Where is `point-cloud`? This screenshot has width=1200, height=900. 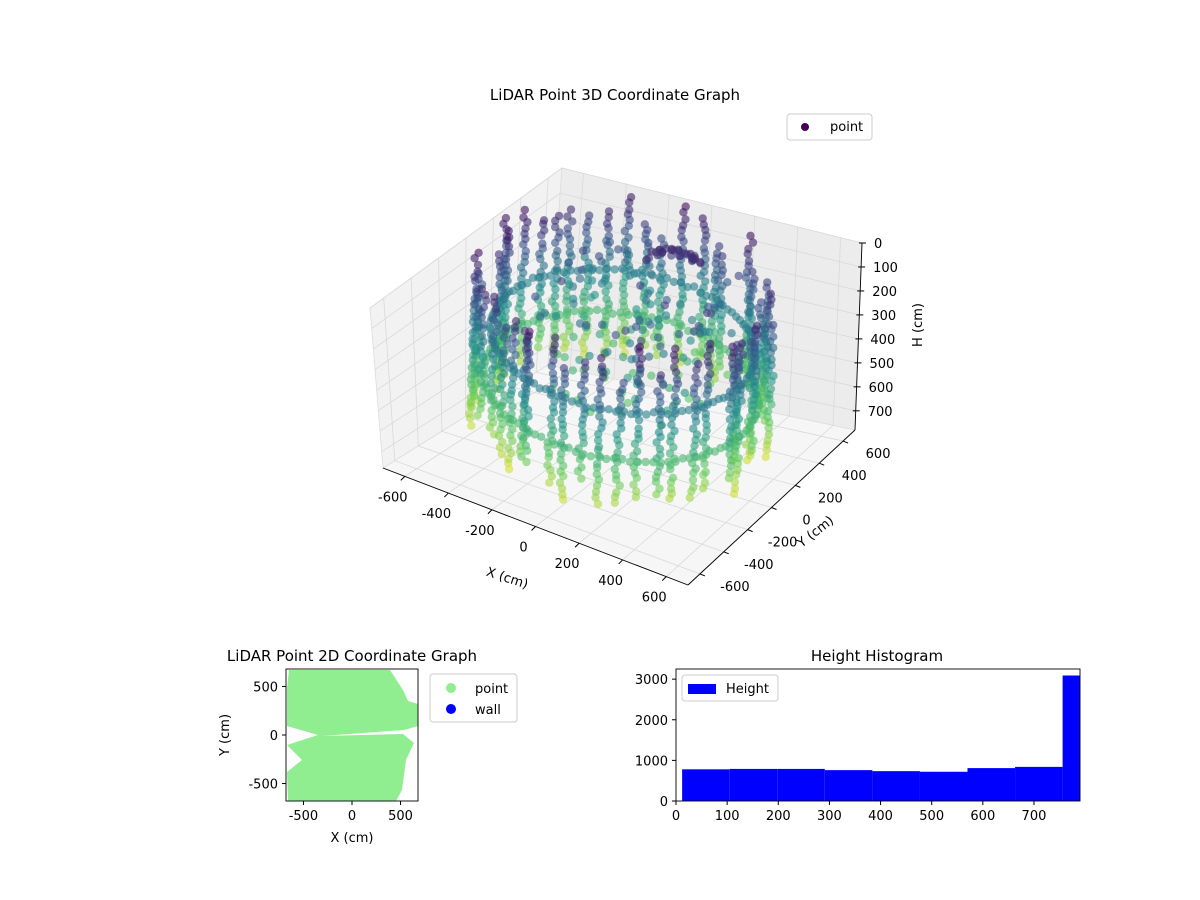
point-cloud is located at coordinates (621, 351).